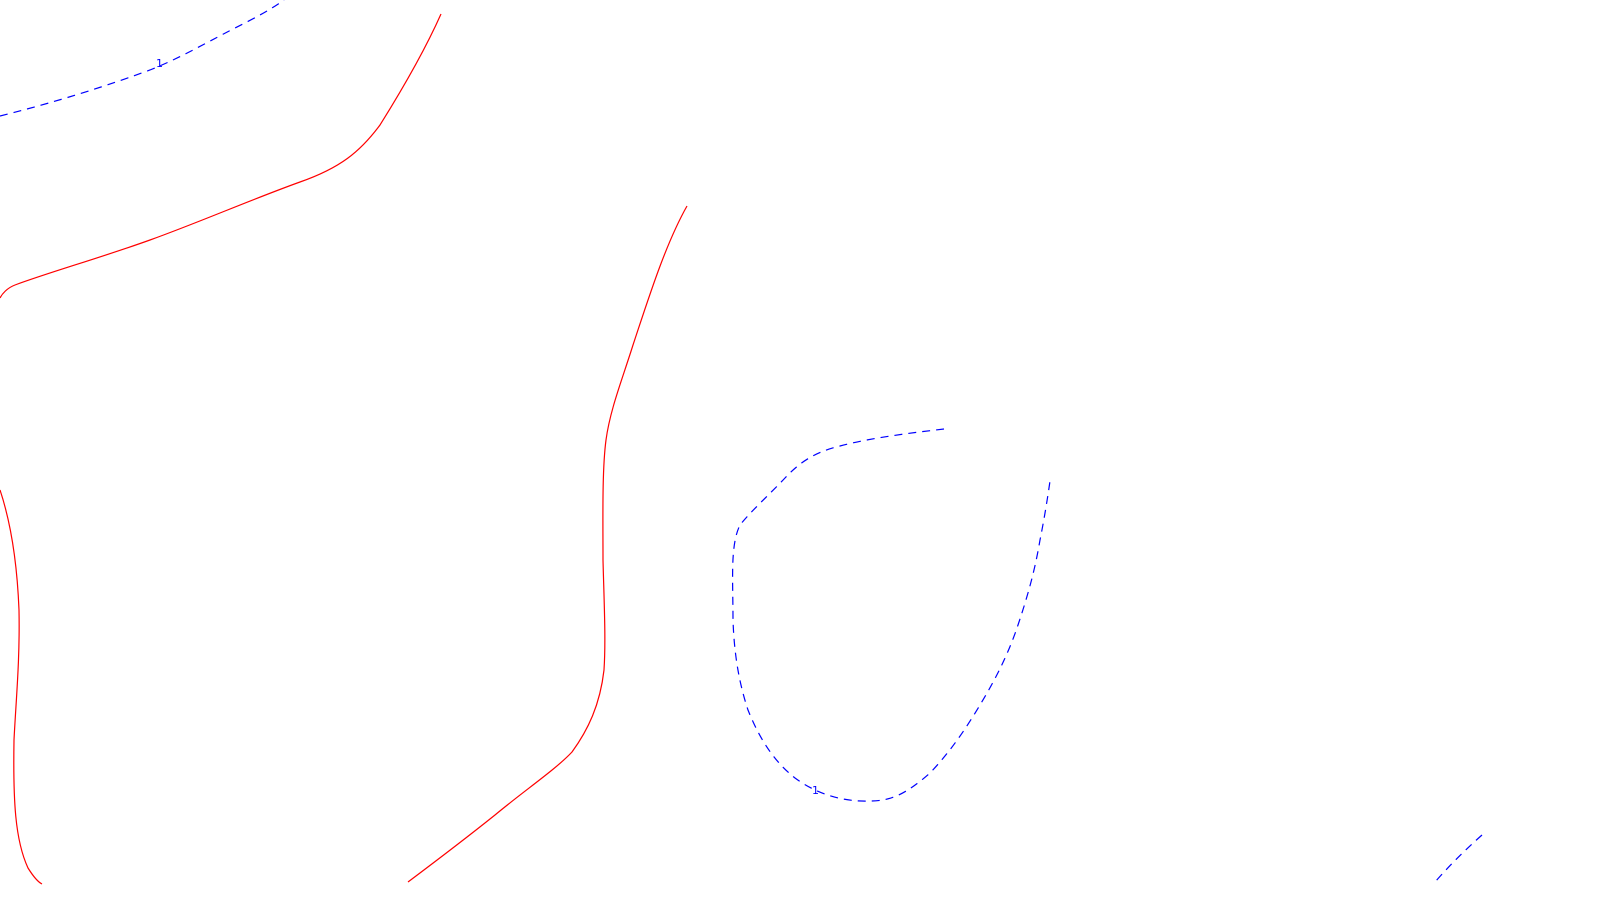 This screenshot has width=1600, height=900. I want to click on blue-contour-bottom-right, so click(1458, 858).